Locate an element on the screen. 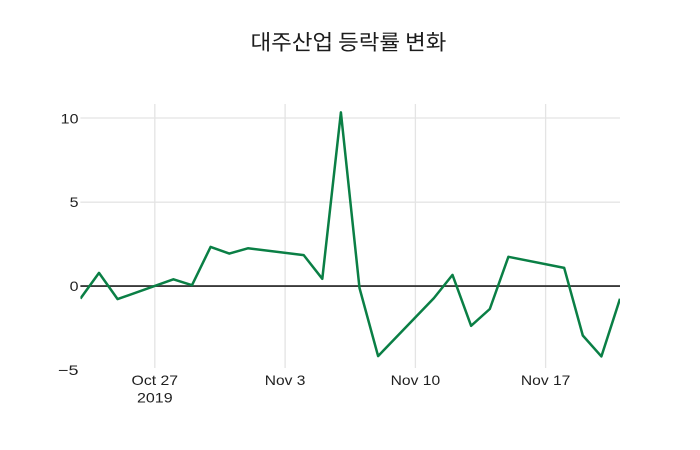  svg-text: Oct 27 is located at coordinates (155, 380).